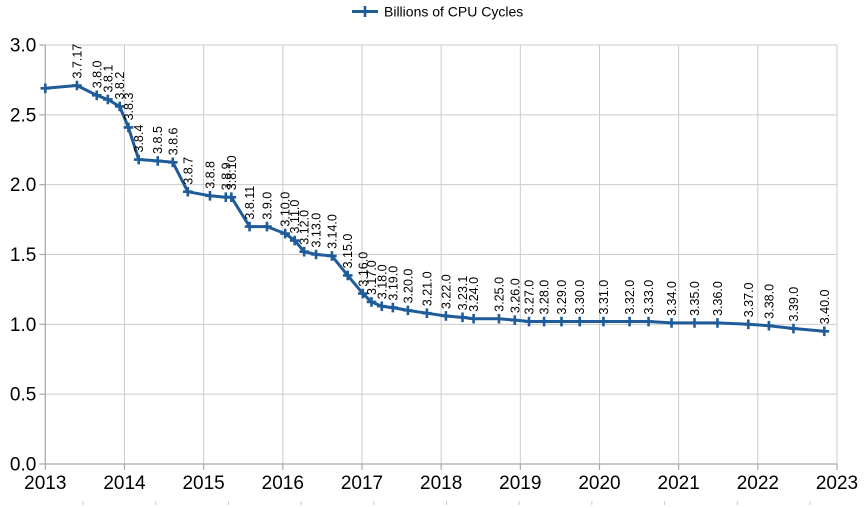 This screenshot has width=864, height=508. What do you see at coordinates (545, 297) in the screenshot?
I see `data-point-label: 3.28.0` at bounding box center [545, 297].